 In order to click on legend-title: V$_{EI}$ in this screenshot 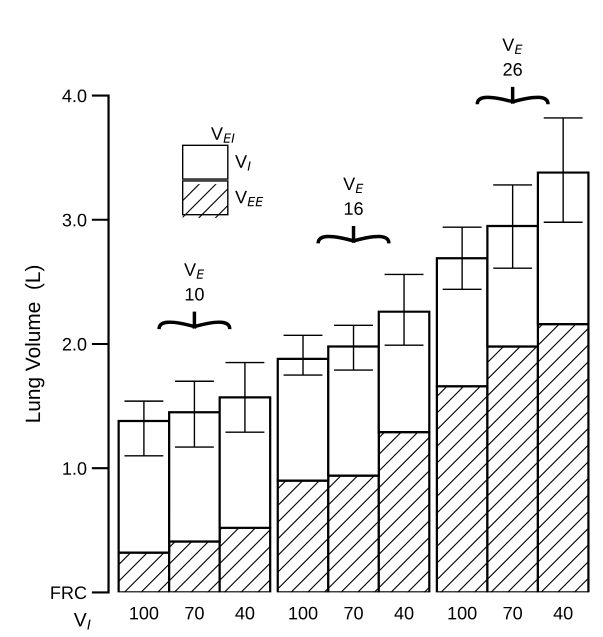, I will do `click(223, 135)`.